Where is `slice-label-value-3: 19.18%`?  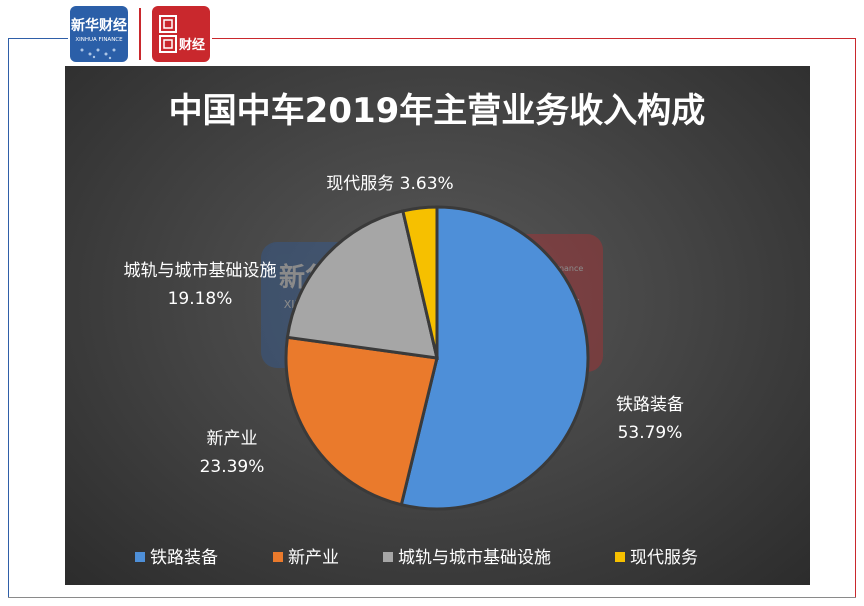
slice-label-value-3: 19.18% is located at coordinates (200, 299).